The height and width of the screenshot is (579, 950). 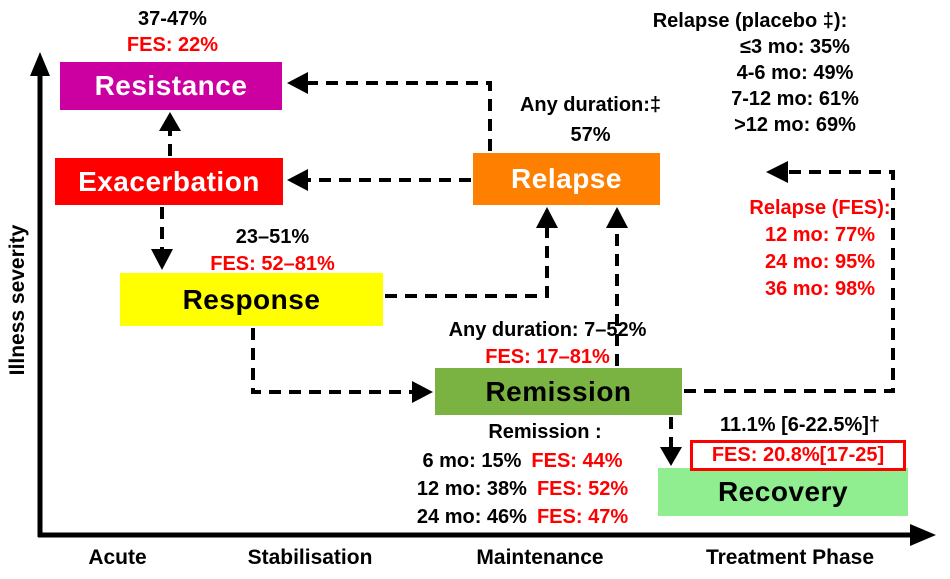 I want to click on arrow-exacerbation-to-response, so click(x=162, y=238).